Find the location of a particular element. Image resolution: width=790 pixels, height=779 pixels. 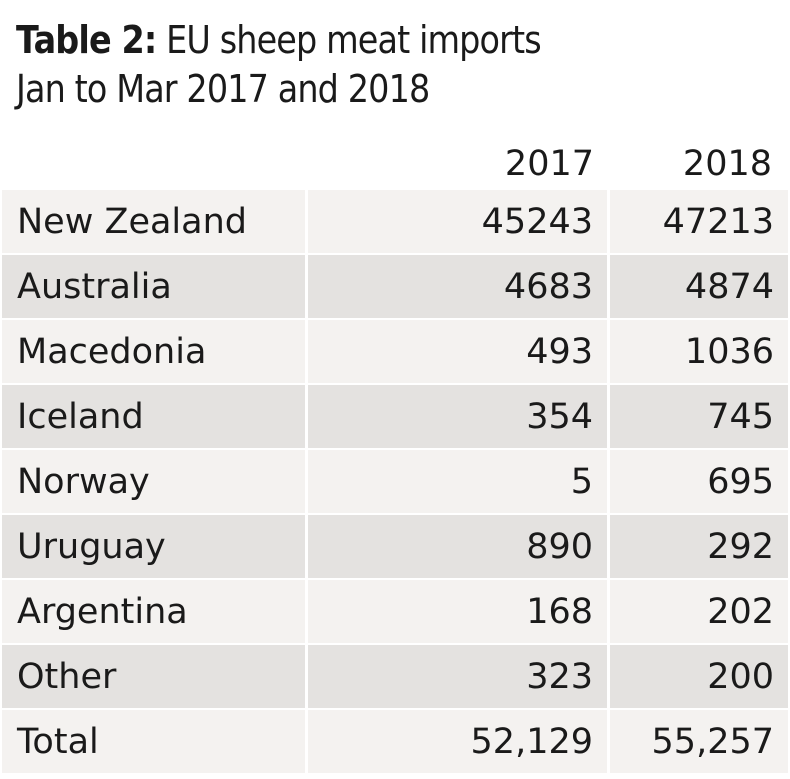

value-2017-cell: 5 is located at coordinates (459, 482).